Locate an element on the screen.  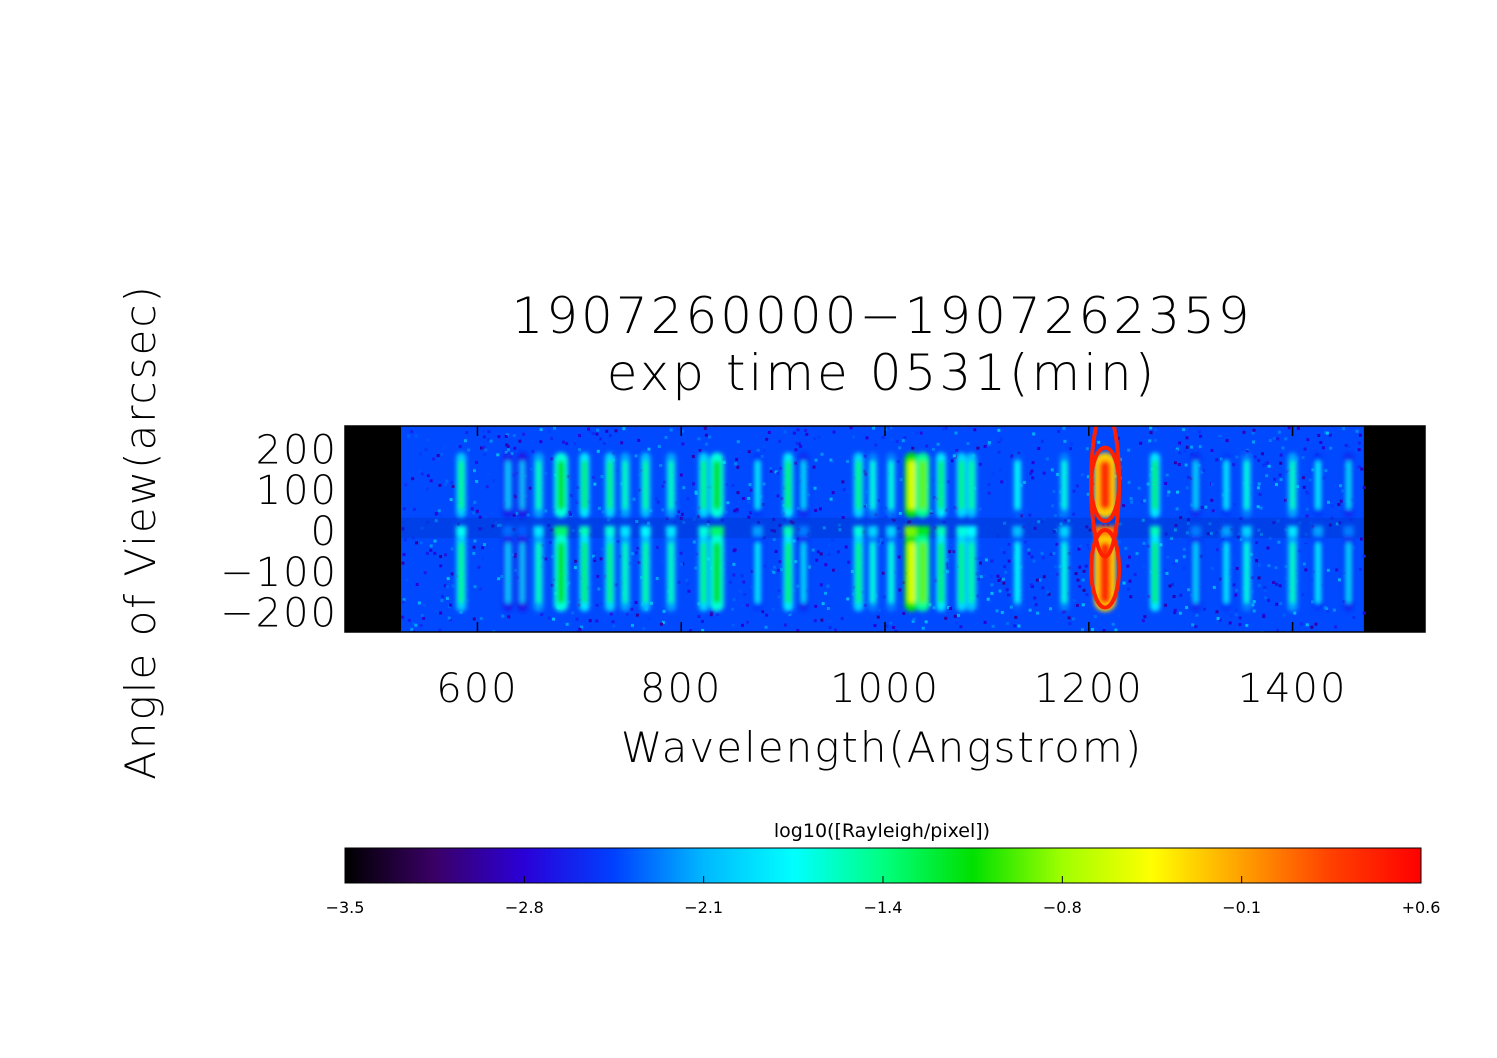
x-tick: 1400 is located at coordinates (1293, 569).